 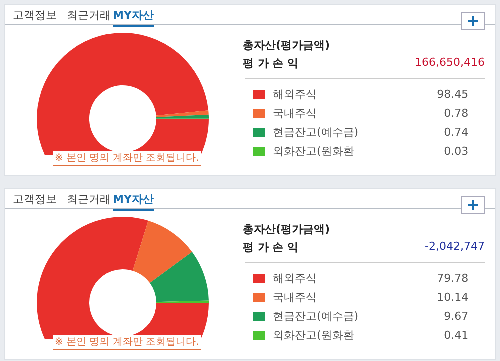 What do you see at coordinates (452, 298) in the screenshot?
I see `data-label: 10.14` at bounding box center [452, 298].